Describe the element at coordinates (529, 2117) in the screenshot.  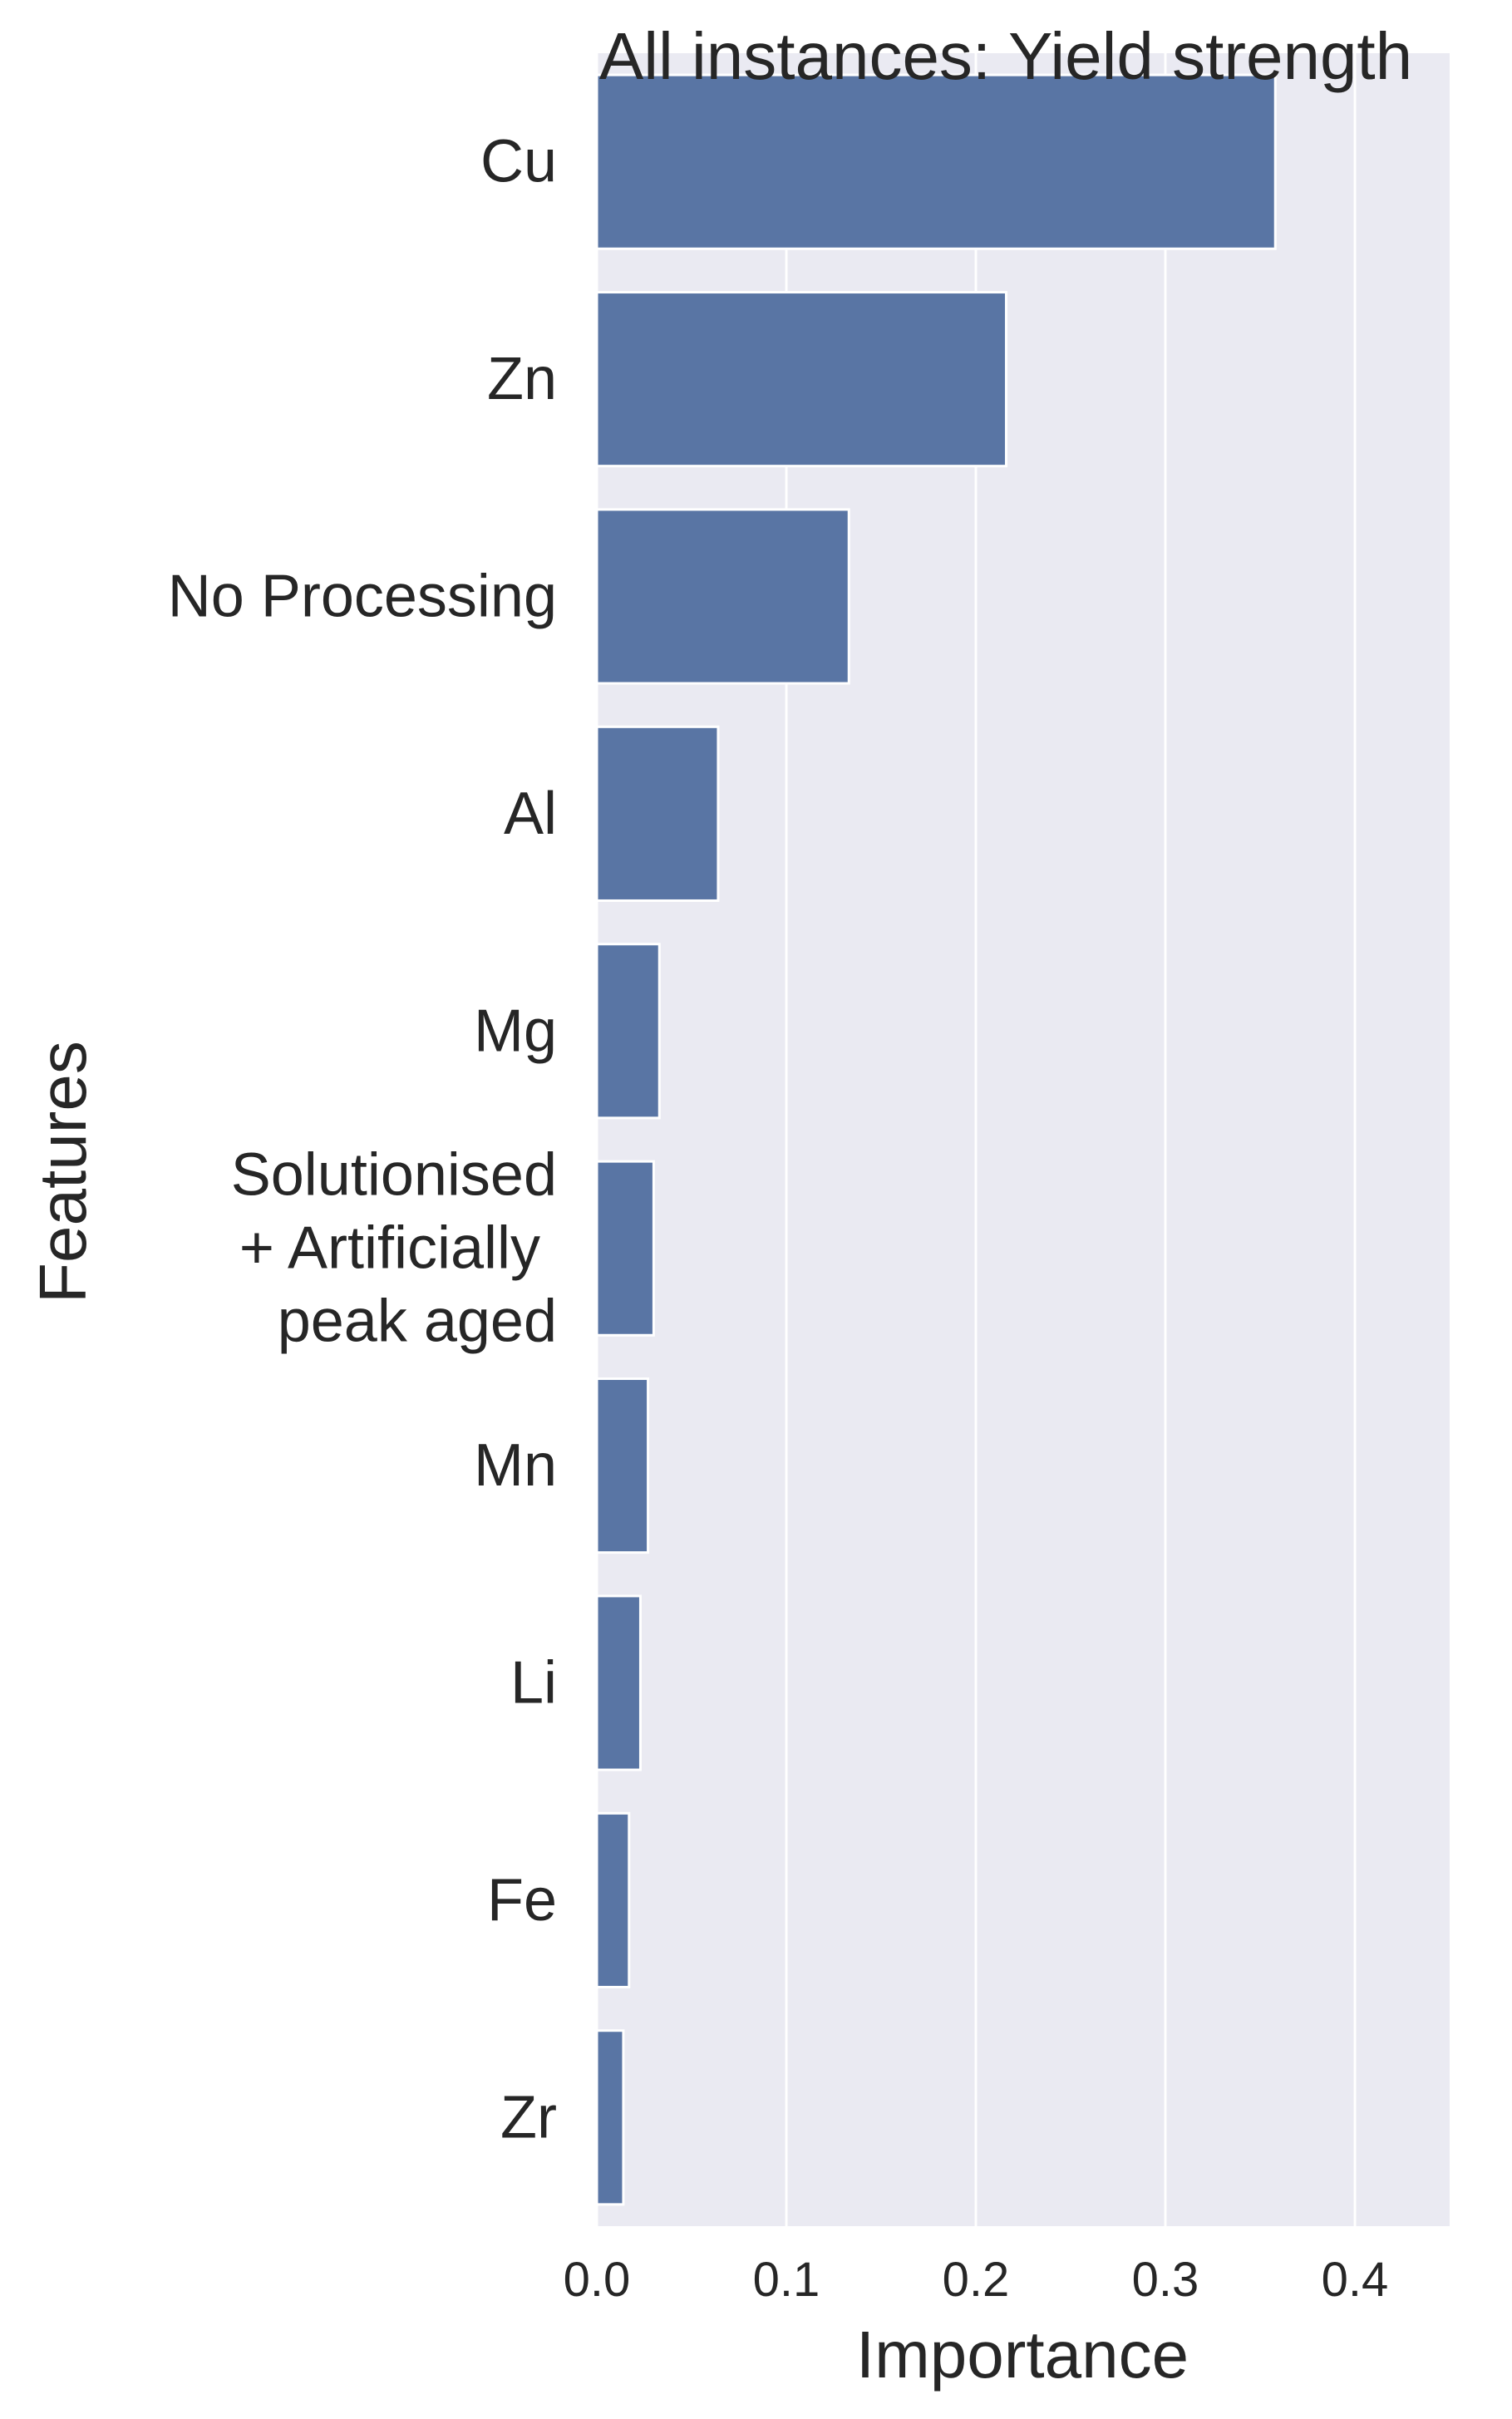
I see `category-label: Zr` at that location.